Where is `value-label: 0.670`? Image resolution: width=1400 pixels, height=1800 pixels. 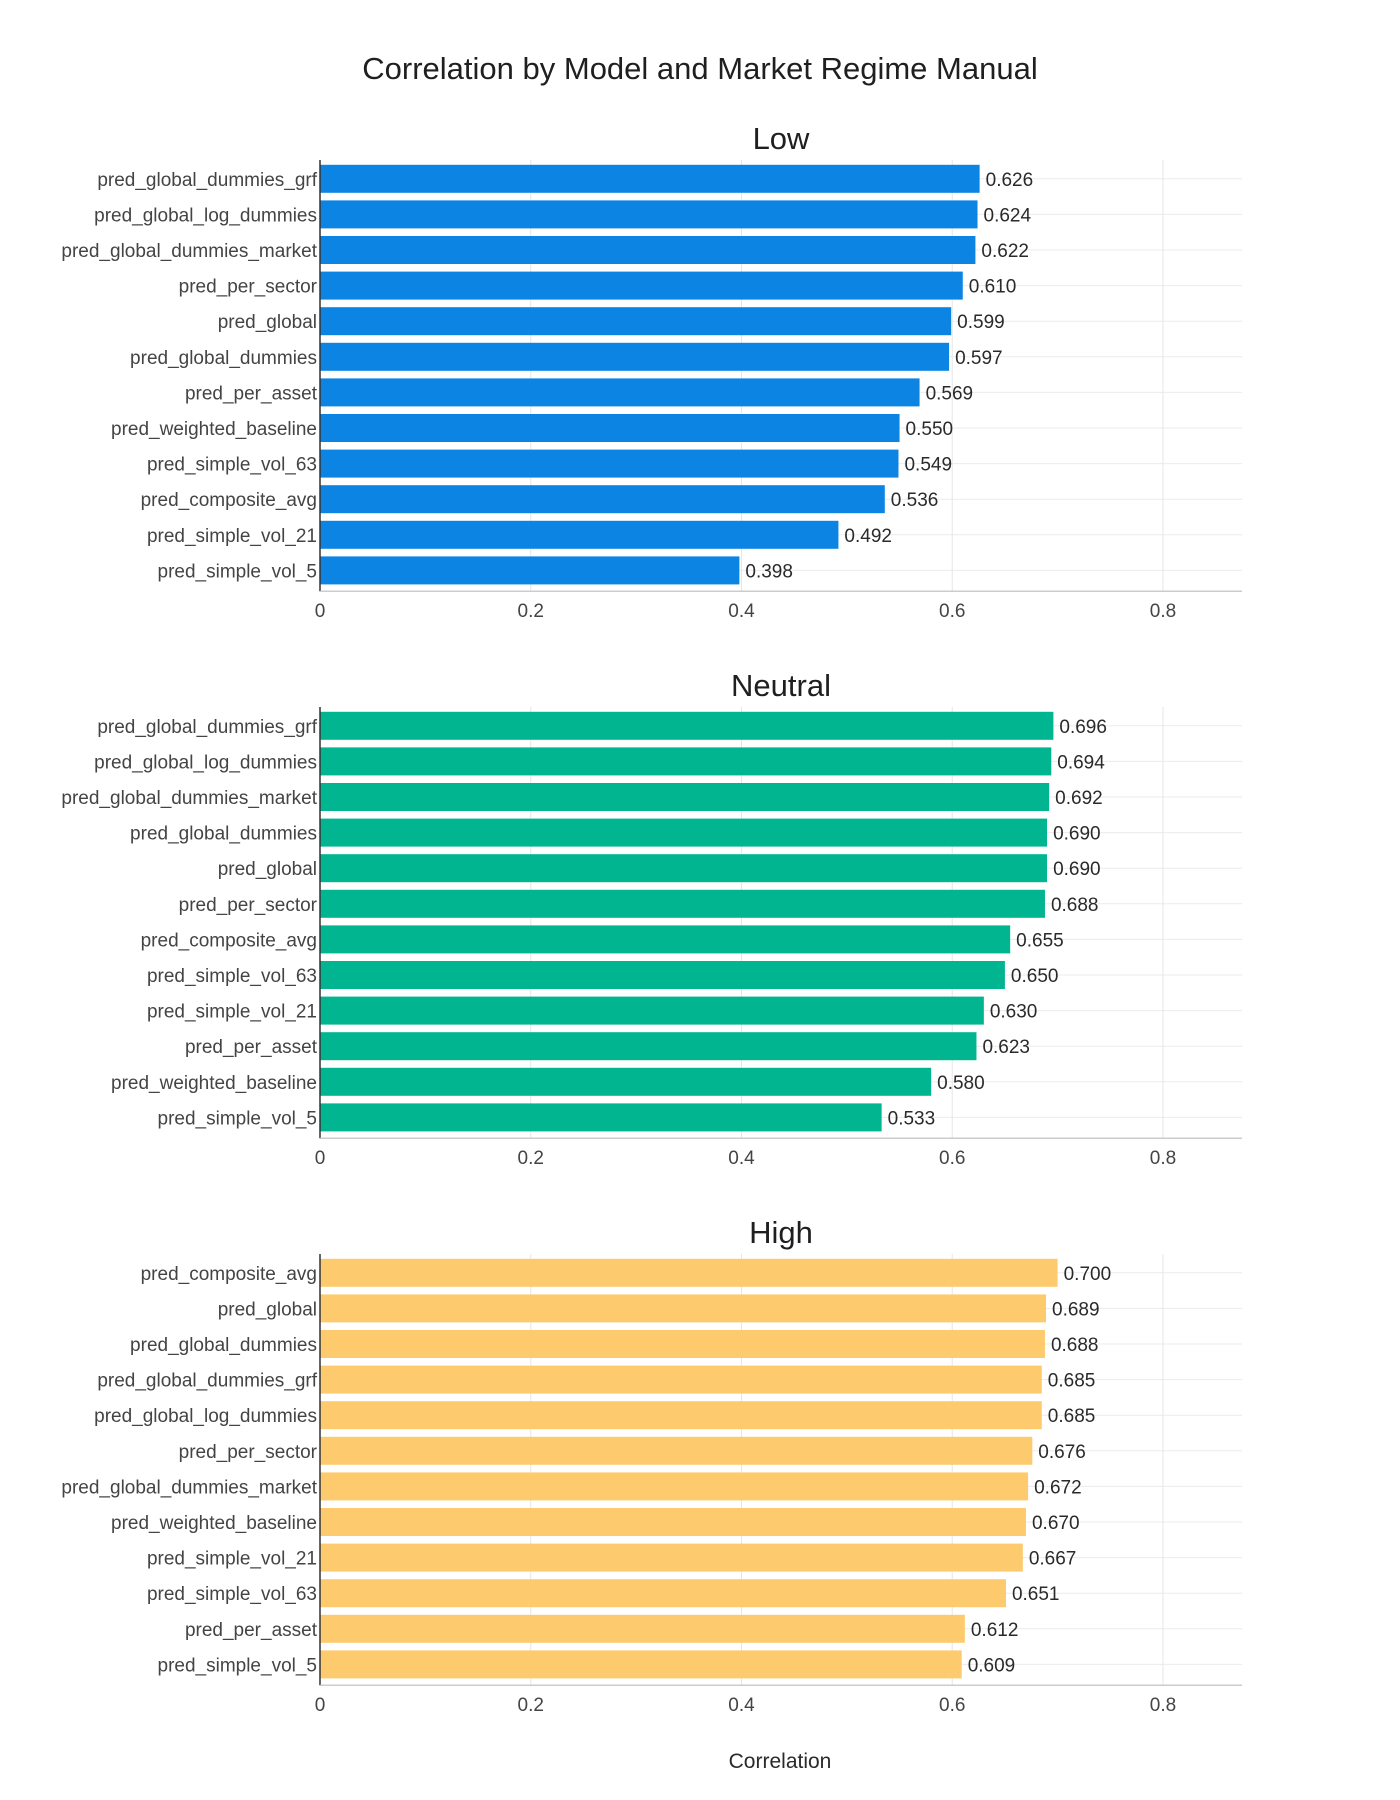 value-label: 0.670 is located at coordinates (1056, 1523).